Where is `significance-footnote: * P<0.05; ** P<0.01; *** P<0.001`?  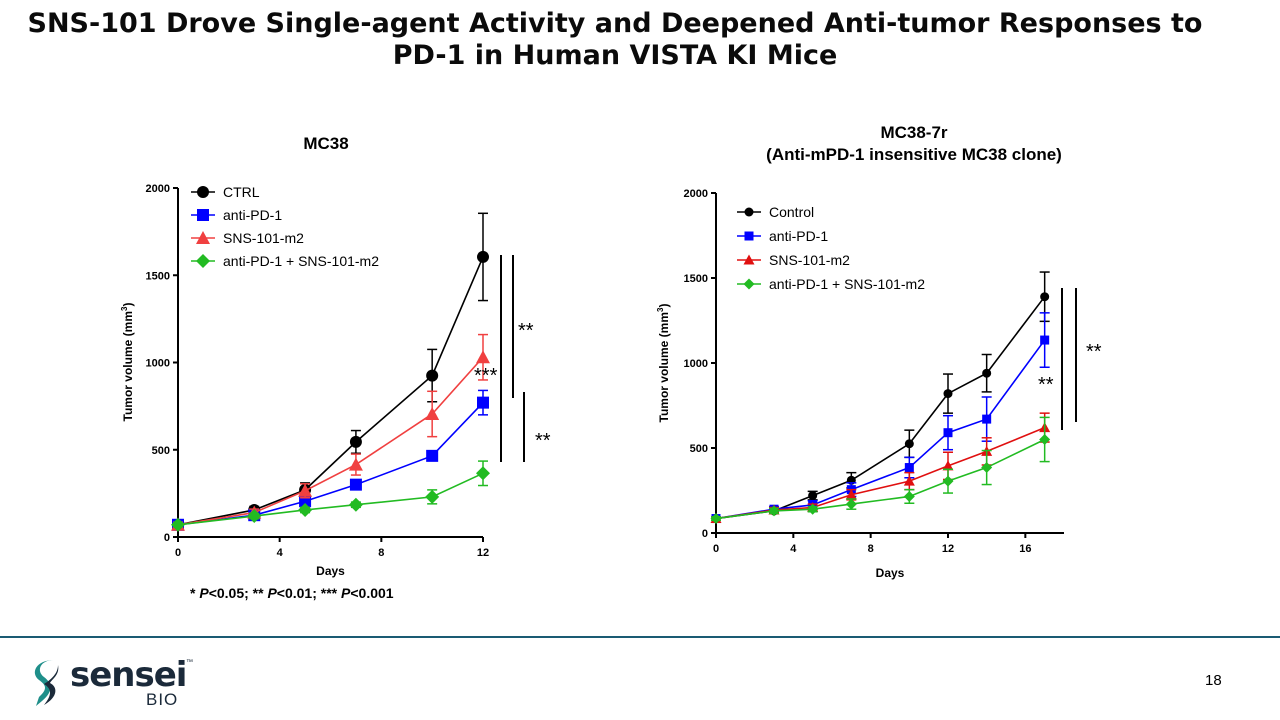 significance-footnote: * P<0.05; ** P<0.01; *** P<0.001 is located at coordinates (292, 593).